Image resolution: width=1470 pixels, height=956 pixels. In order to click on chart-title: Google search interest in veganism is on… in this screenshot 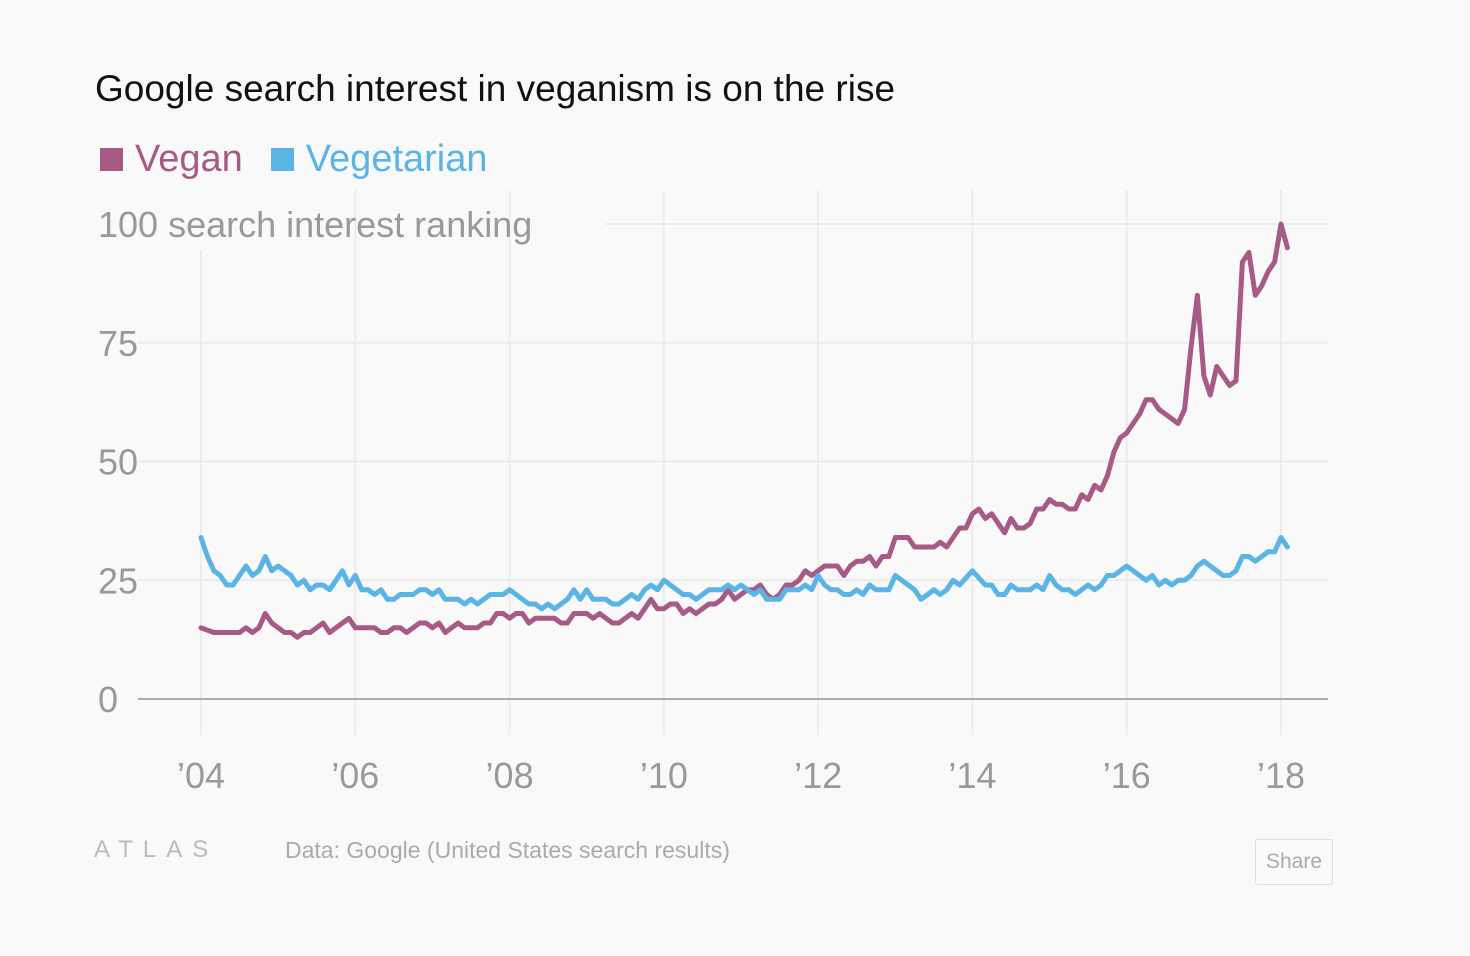, I will do `click(495, 88)`.